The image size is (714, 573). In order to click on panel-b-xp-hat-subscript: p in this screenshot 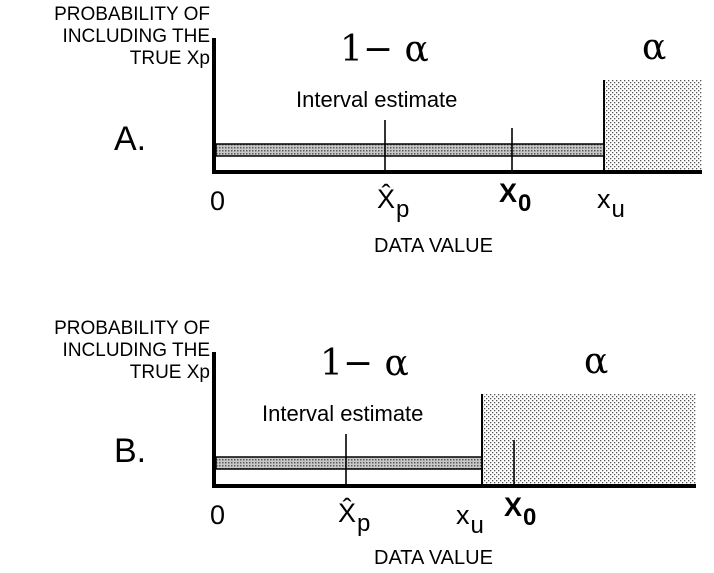, I will do `click(364, 523)`.